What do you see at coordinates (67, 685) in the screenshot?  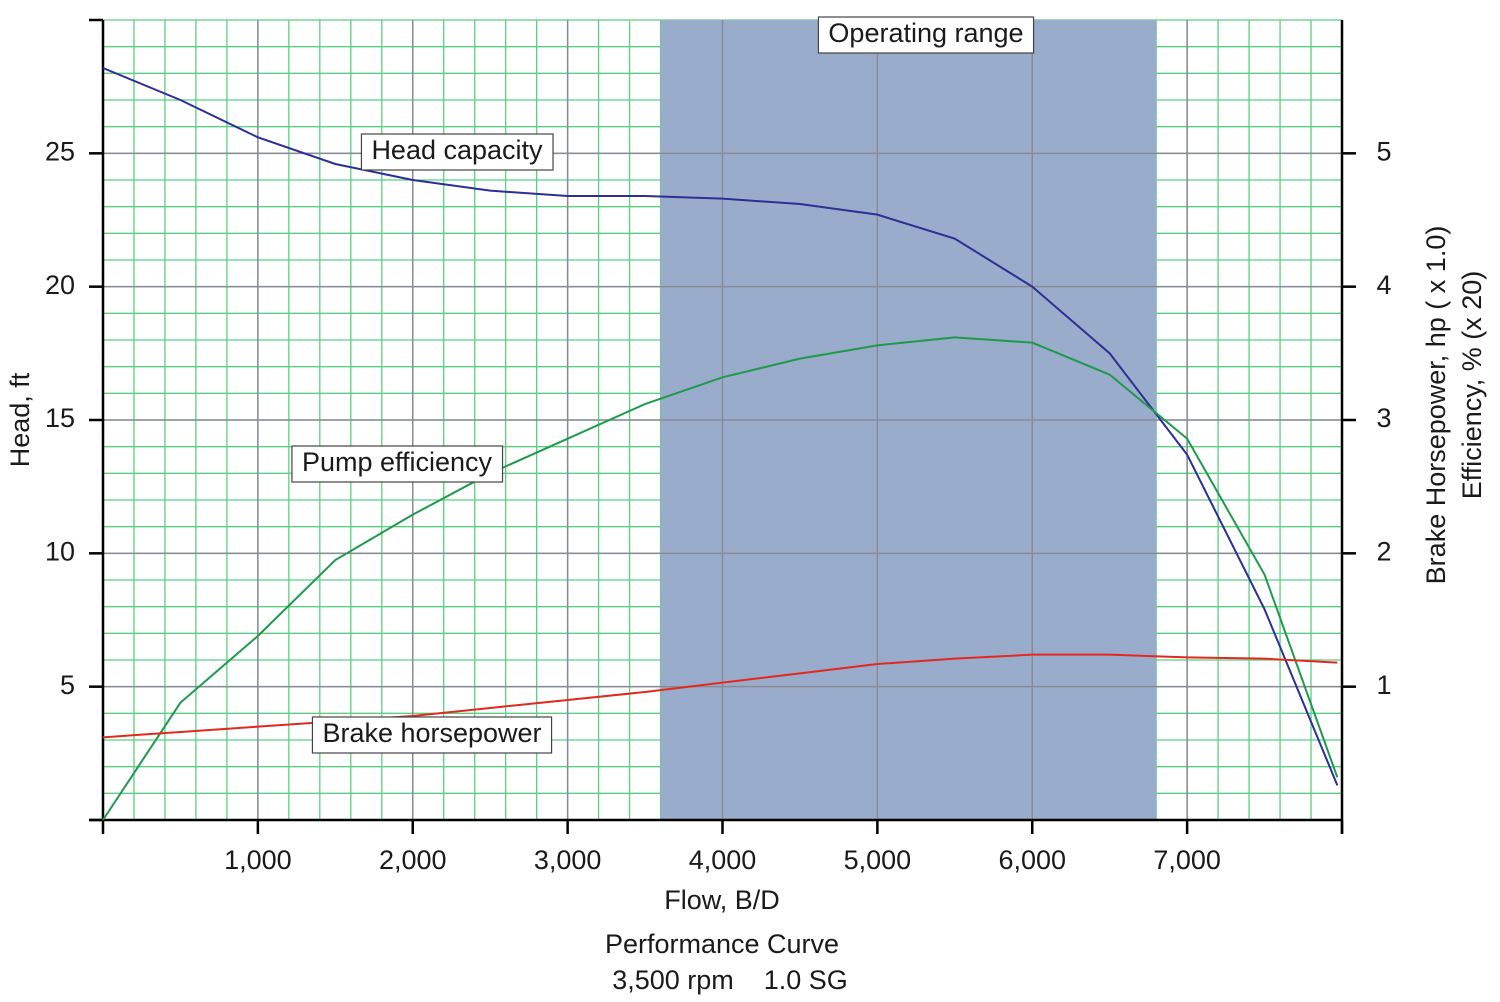 I see `y-tick-label: 5` at bounding box center [67, 685].